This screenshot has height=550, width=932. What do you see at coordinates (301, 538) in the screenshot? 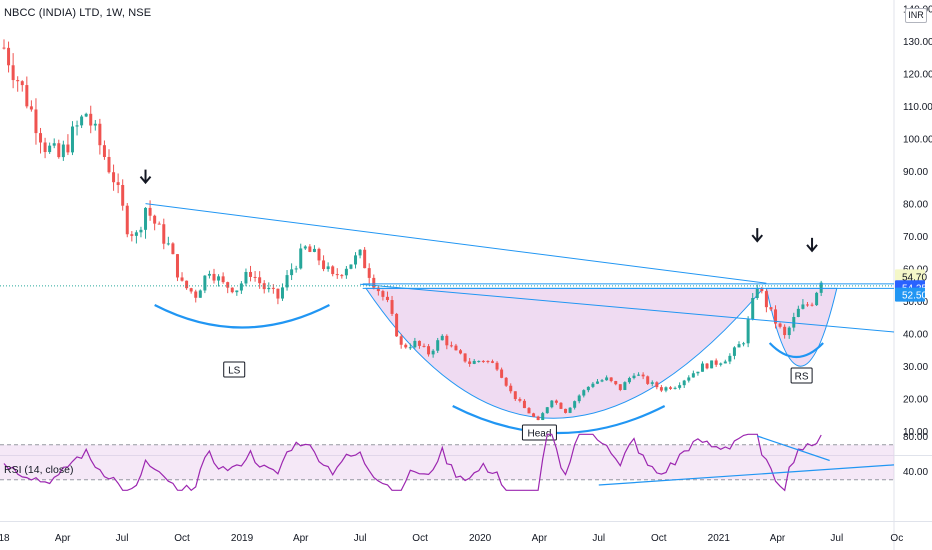
I see `time-tick-label: Apr` at bounding box center [301, 538].